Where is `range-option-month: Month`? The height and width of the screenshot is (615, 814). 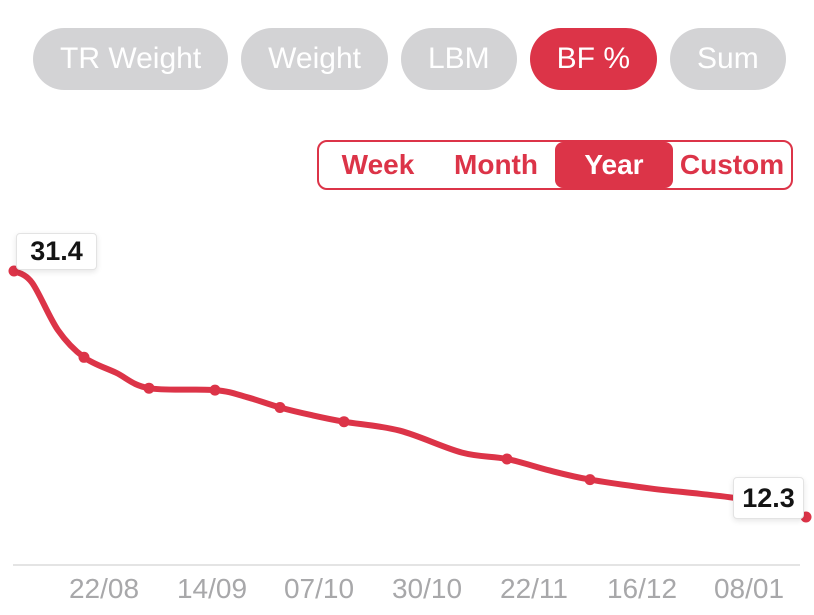
range-option-month: Month is located at coordinates (496, 165).